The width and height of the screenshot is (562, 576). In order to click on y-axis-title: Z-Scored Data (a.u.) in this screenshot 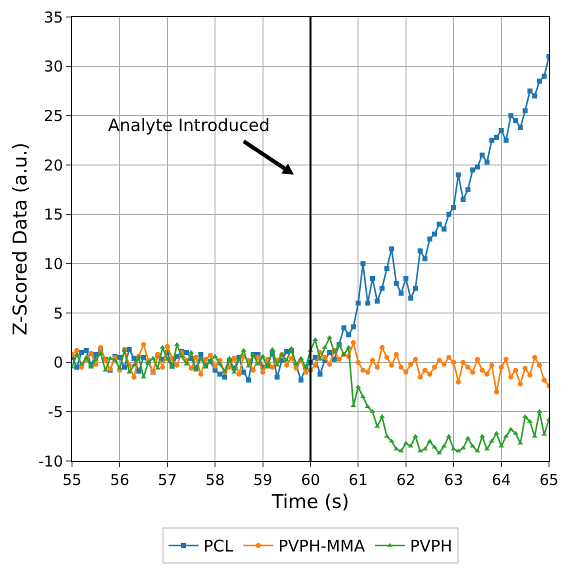, I will do `click(20, 239)`.